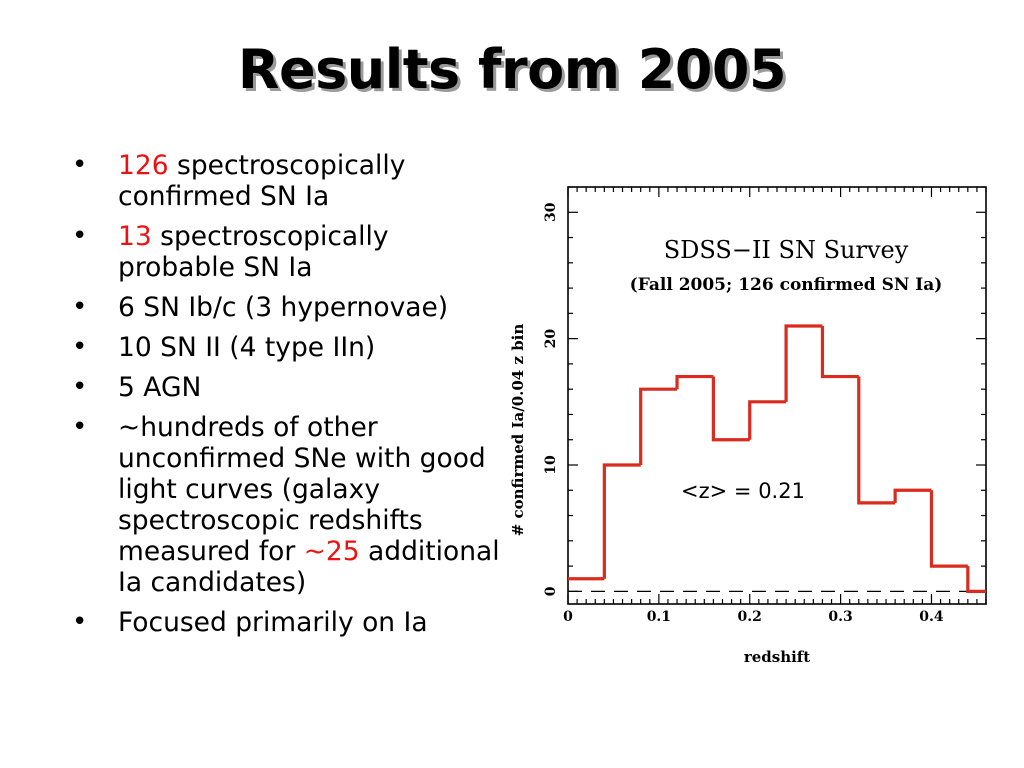 The width and height of the screenshot is (1024, 768). What do you see at coordinates (786, 250) in the screenshot?
I see `chart-title: SDSS−II SN Survey` at bounding box center [786, 250].